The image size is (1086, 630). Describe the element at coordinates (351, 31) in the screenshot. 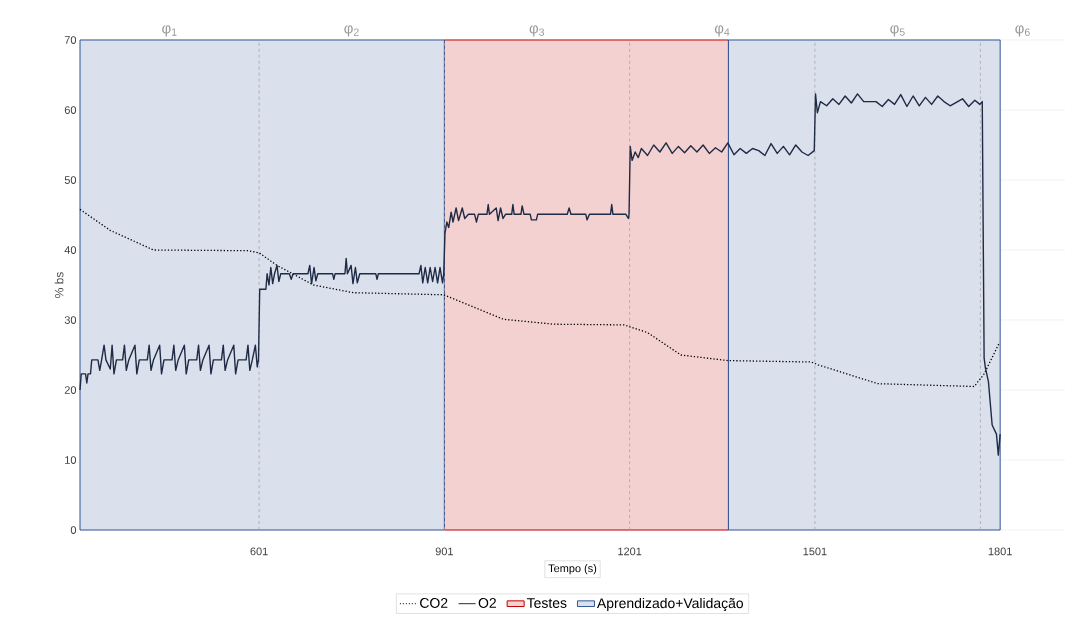

I see `text: φ$_{2}$` at that location.